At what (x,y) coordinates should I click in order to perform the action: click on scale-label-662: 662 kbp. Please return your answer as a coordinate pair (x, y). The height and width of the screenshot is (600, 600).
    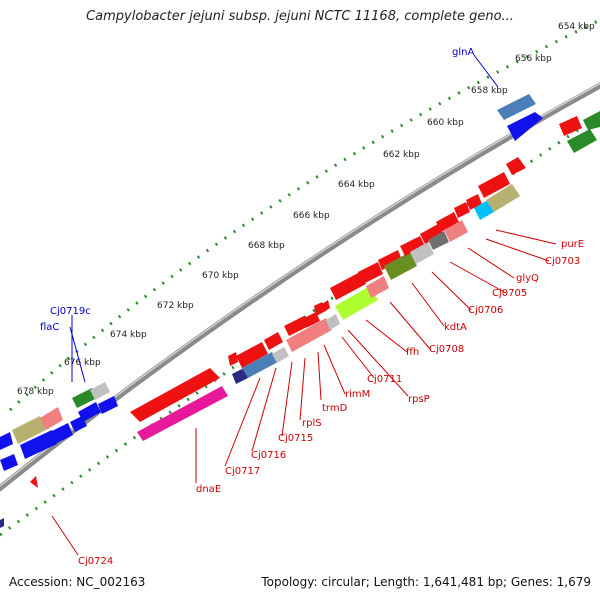
    Looking at the image, I should click on (401, 155).